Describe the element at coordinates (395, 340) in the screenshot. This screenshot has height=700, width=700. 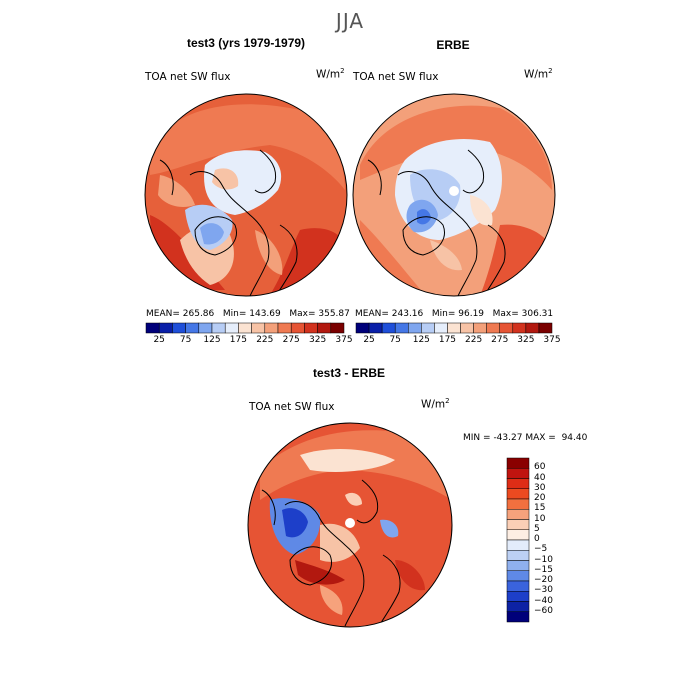
I see `panel-2-colorbar-tick-label: 75` at that location.